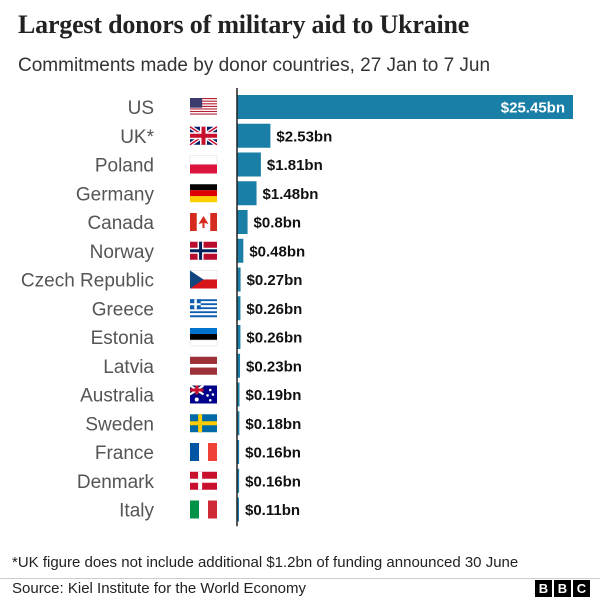 This screenshot has width=600, height=600. I want to click on country-label: Italy, so click(136, 511).